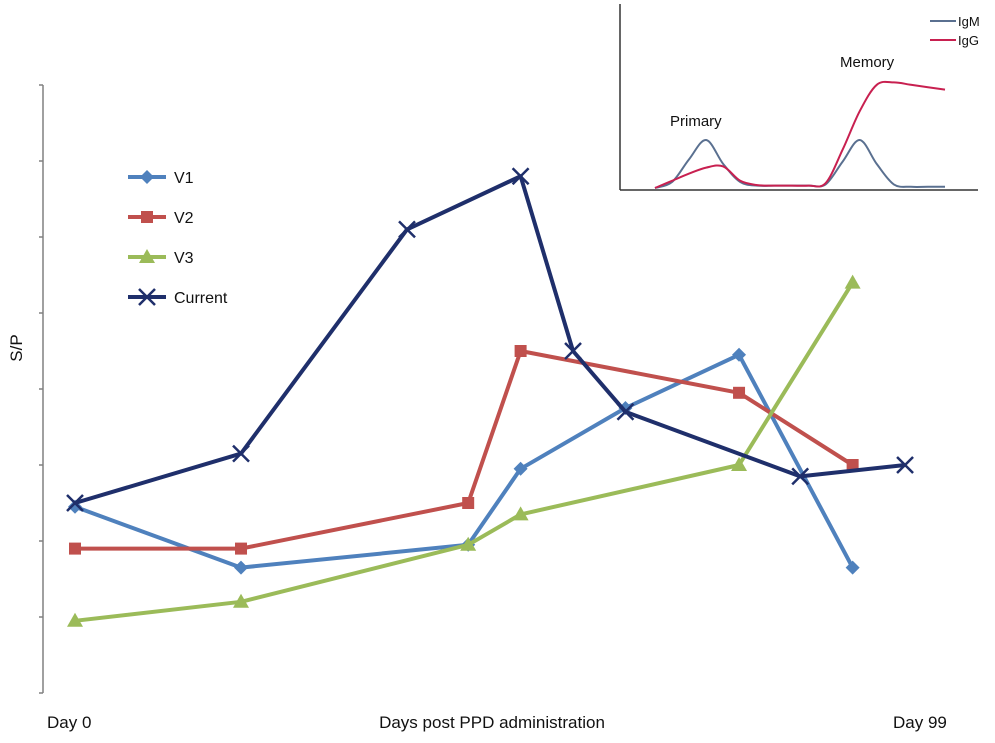 The width and height of the screenshot is (995, 743). Describe the element at coordinates (184, 218) in the screenshot. I see `legend-label: V2` at that location.